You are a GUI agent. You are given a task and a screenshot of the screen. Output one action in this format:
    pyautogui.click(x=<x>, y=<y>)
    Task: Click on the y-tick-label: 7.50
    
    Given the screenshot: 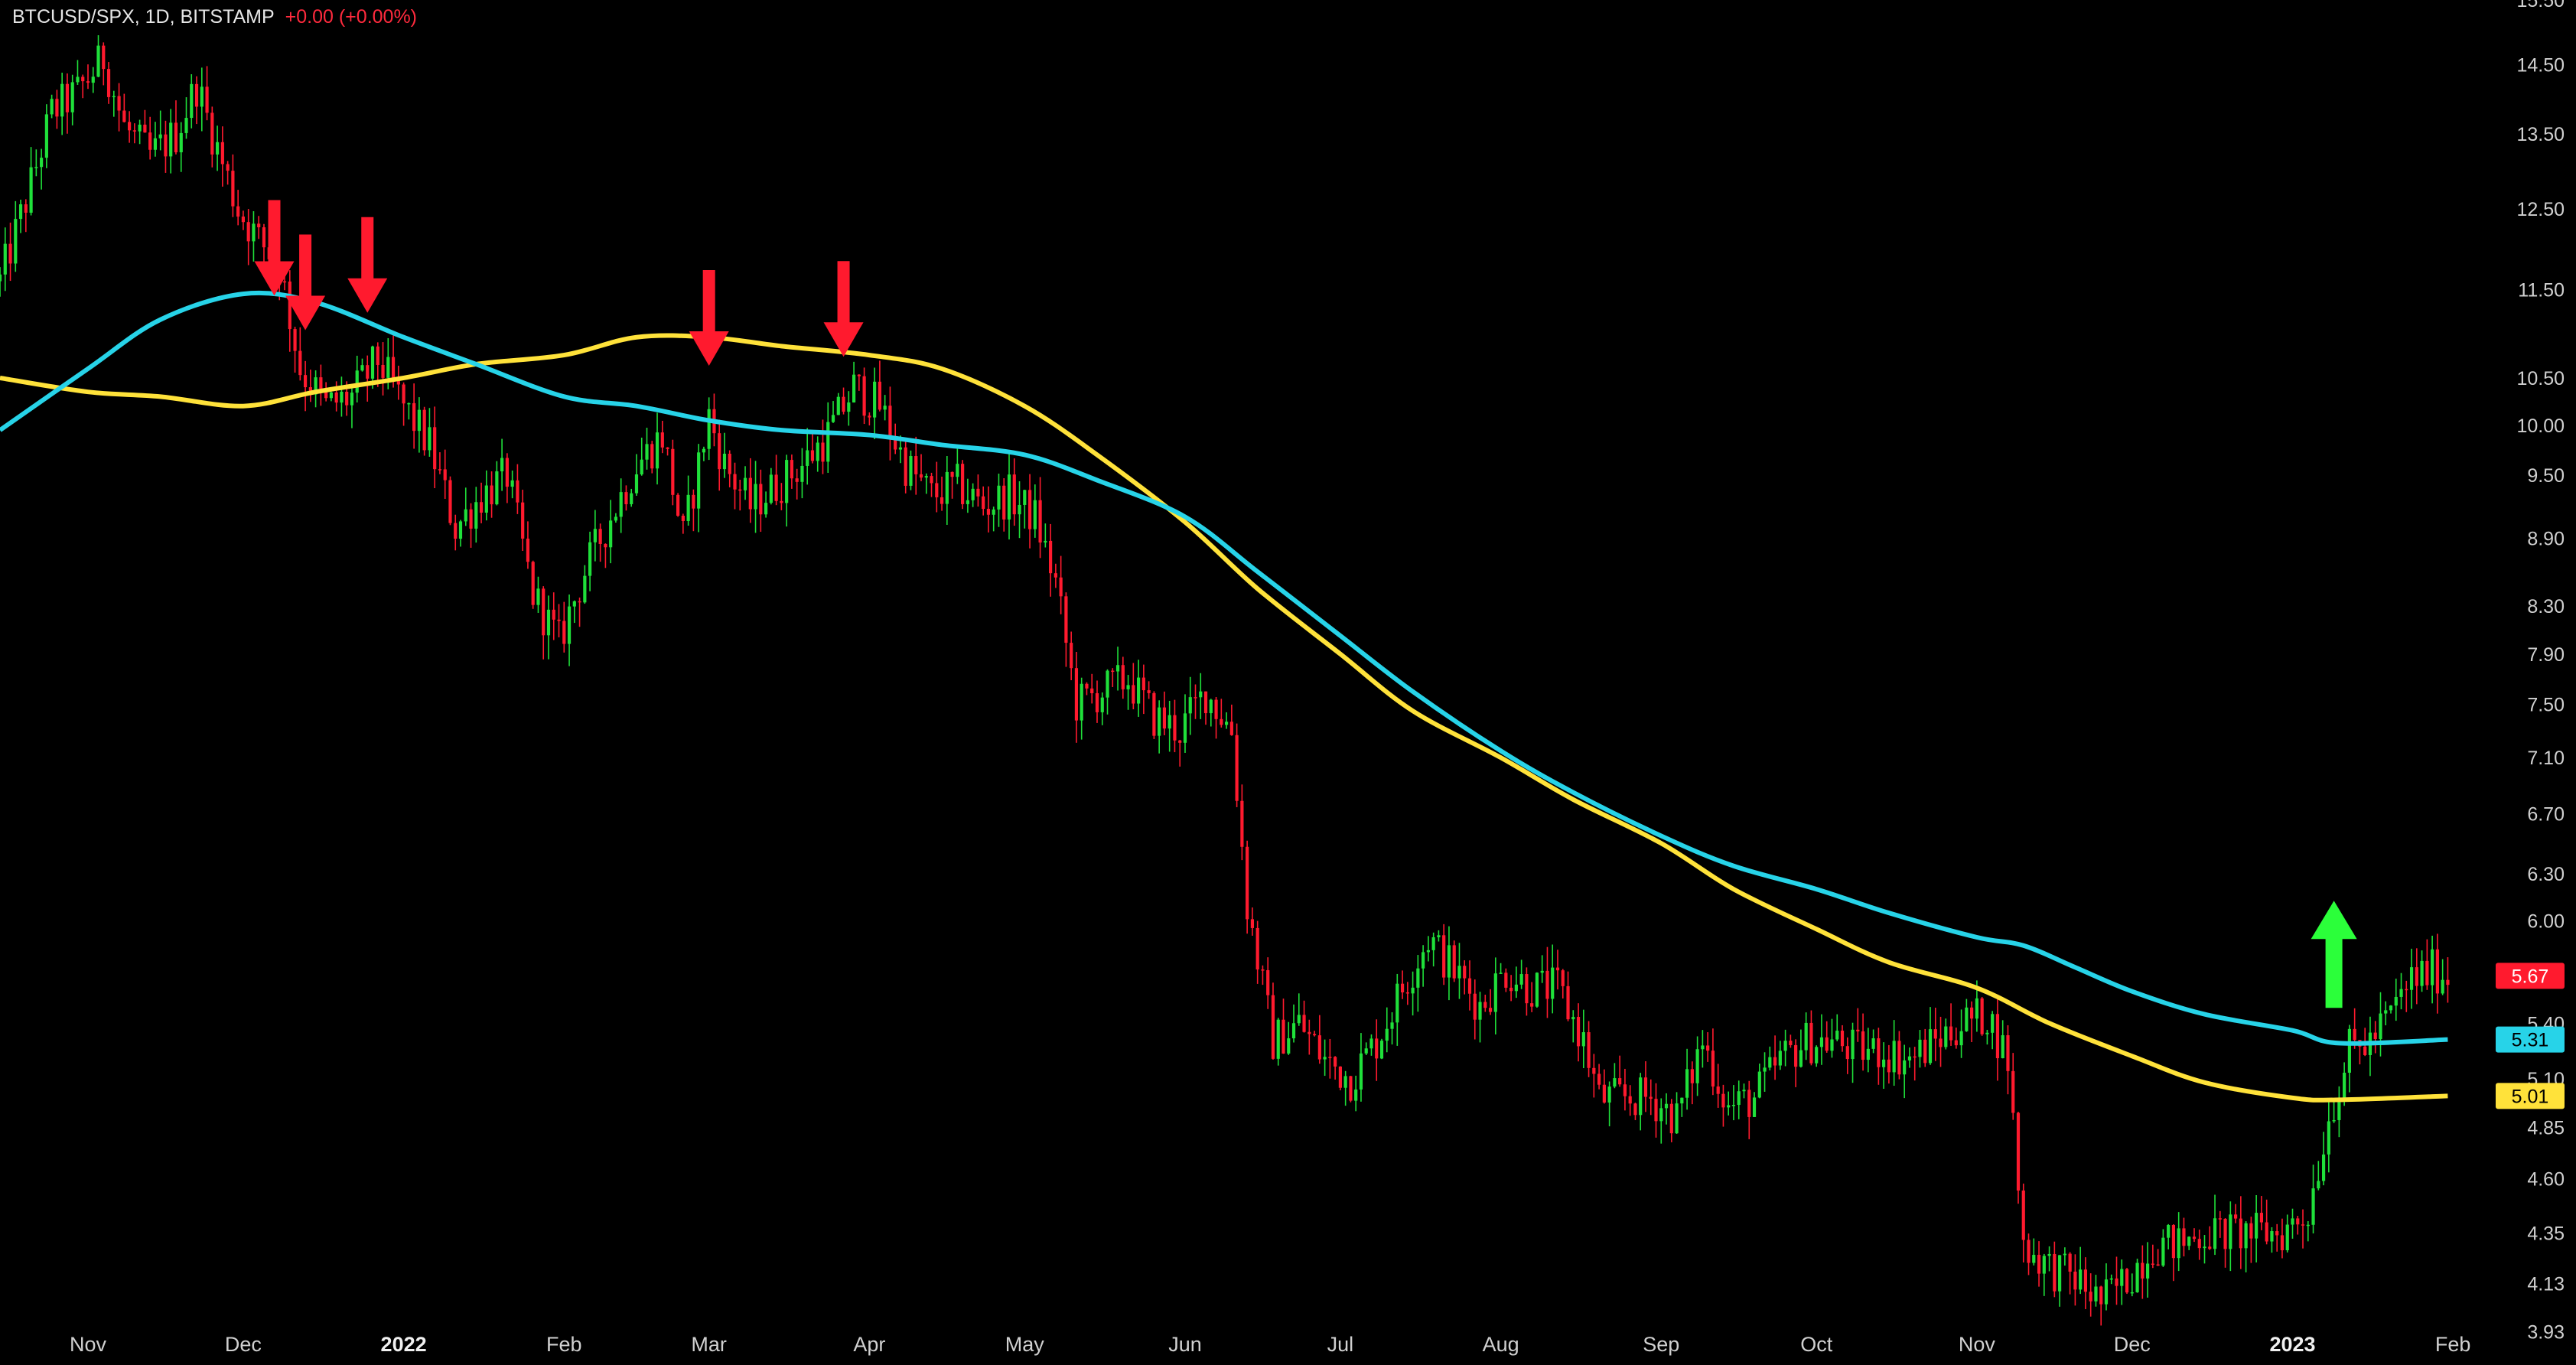 What is the action you would take?
    pyautogui.click(x=2546, y=705)
    